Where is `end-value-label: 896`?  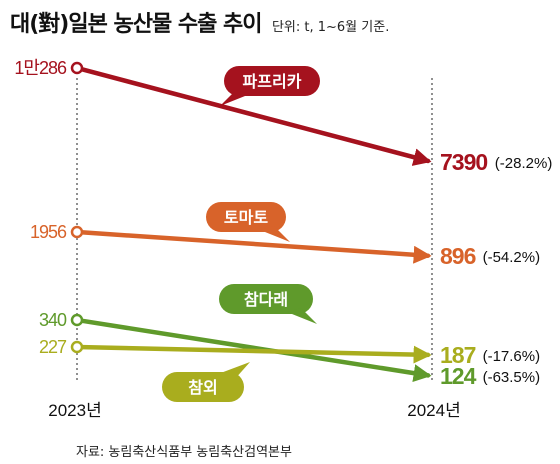 end-value-label: 896 is located at coordinates (458, 256).